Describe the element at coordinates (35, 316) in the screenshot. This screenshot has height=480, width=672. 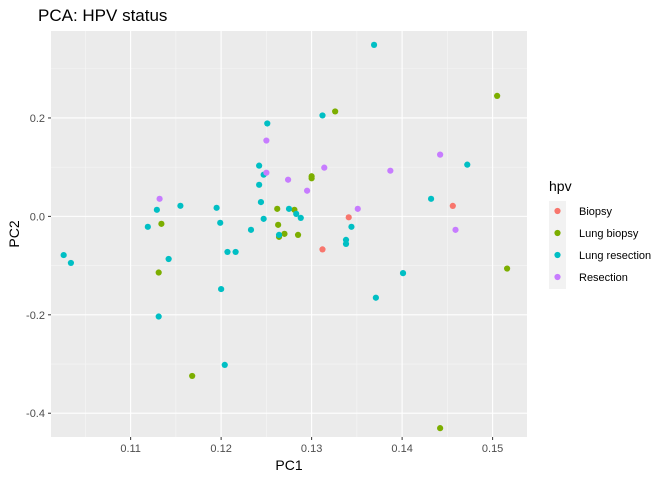
I see `y-tick-label: -0.2` at that location.